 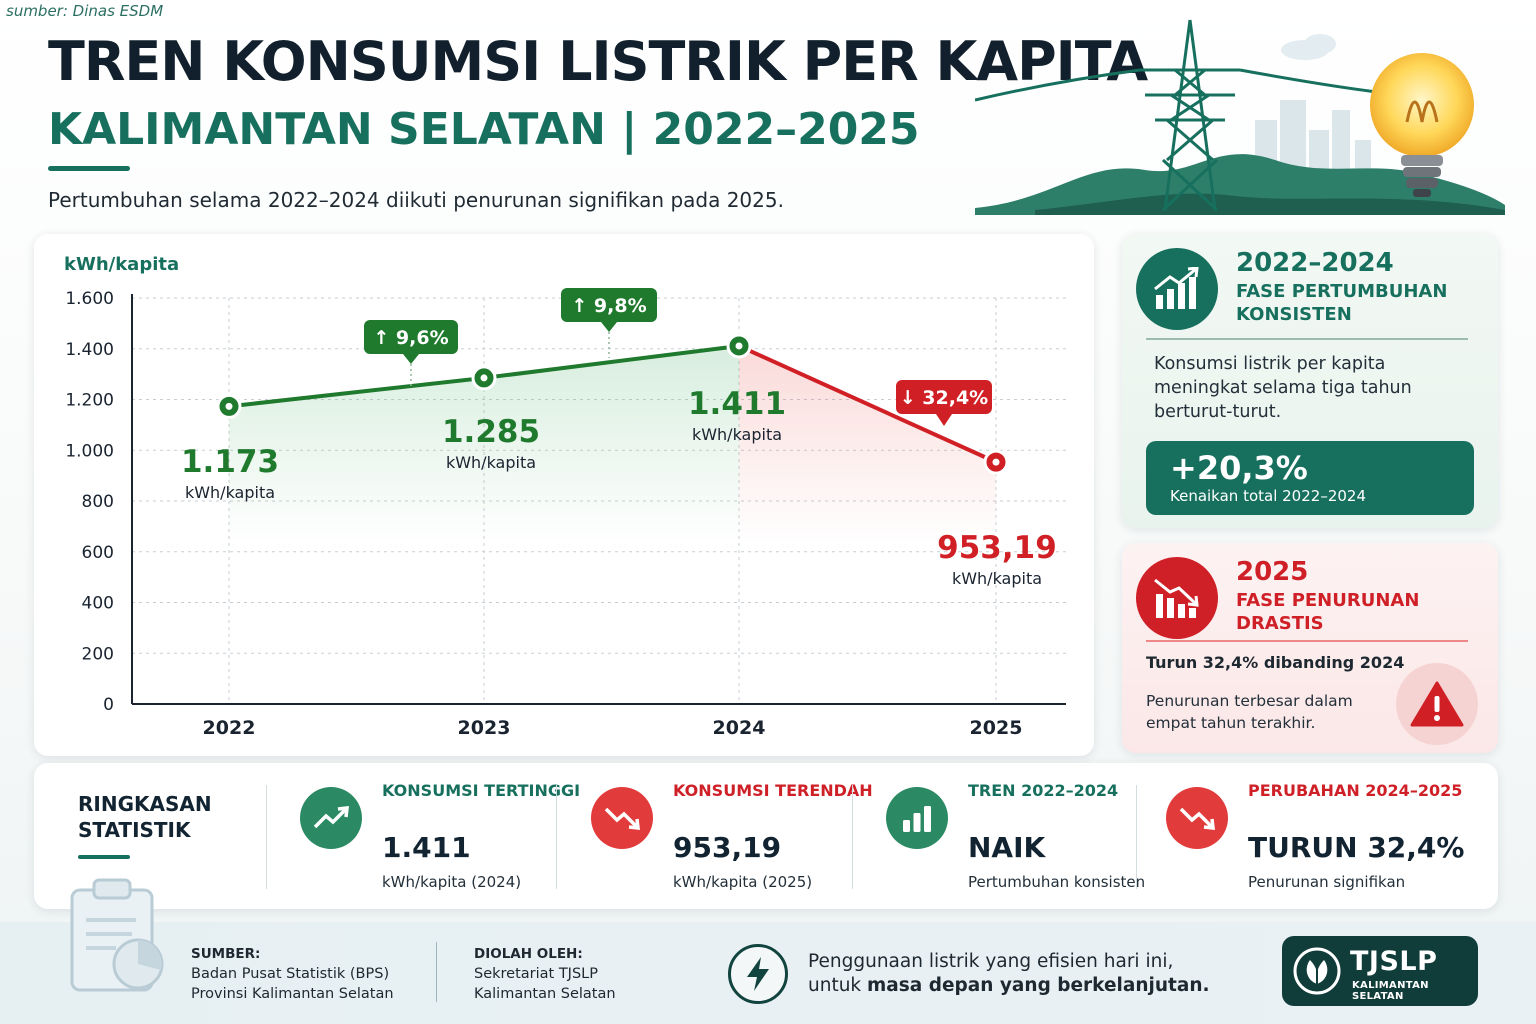 What do you see at coordinates (1272, 572) in the screenshot?
I see `phase-decline-year: 2025` at bounding box center [1272, 572].